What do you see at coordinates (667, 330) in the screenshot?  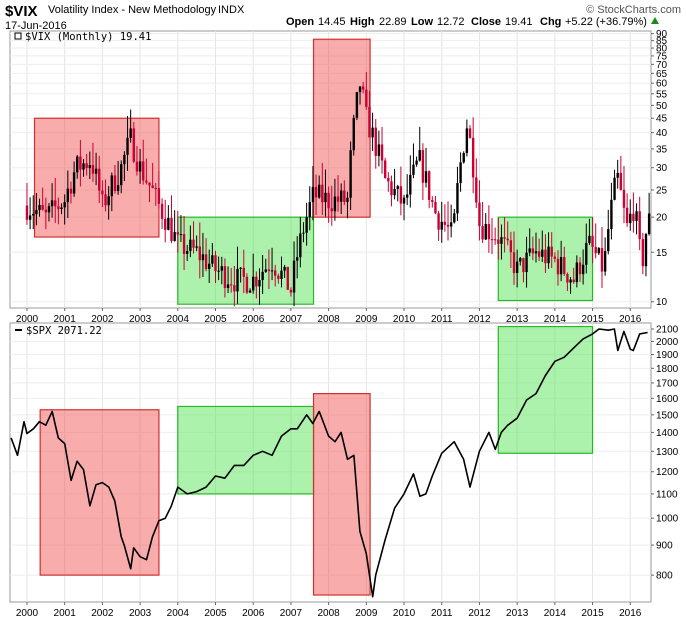 I see `y-tick-label: 2100` at bounding box center [667, 330].